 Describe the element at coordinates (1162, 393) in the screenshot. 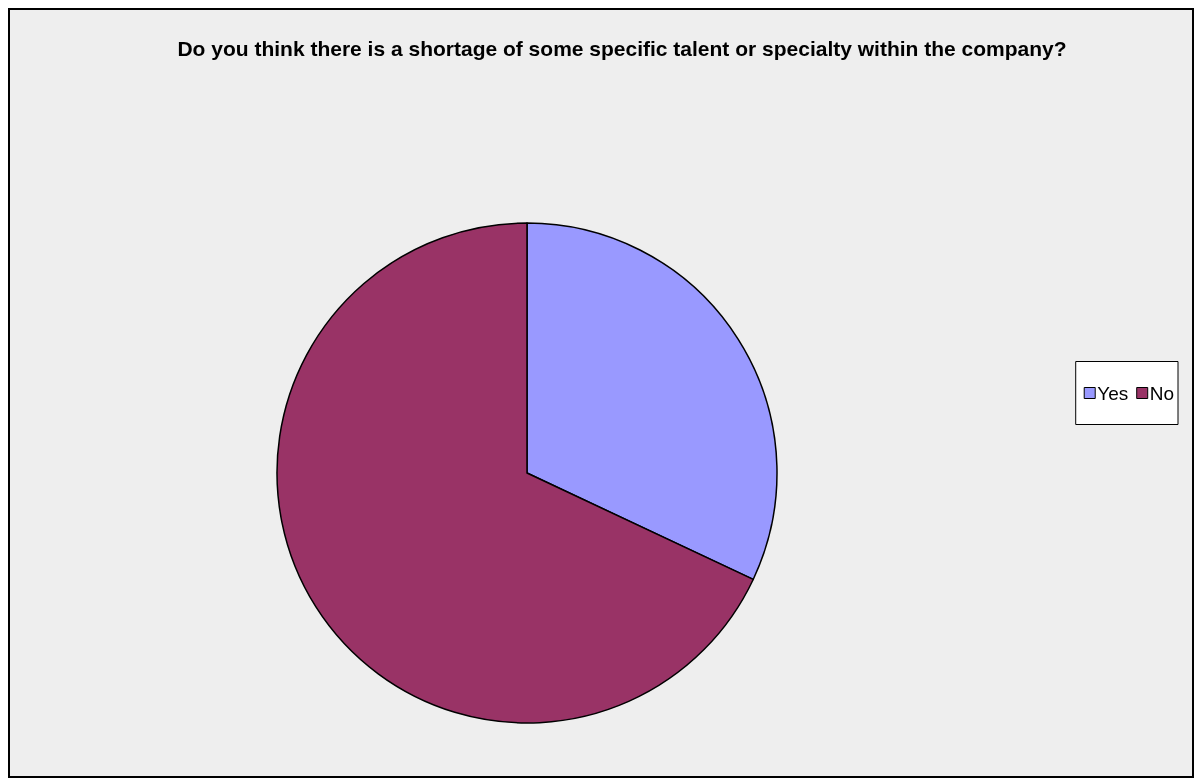

I see `legend-label: No` at that location.